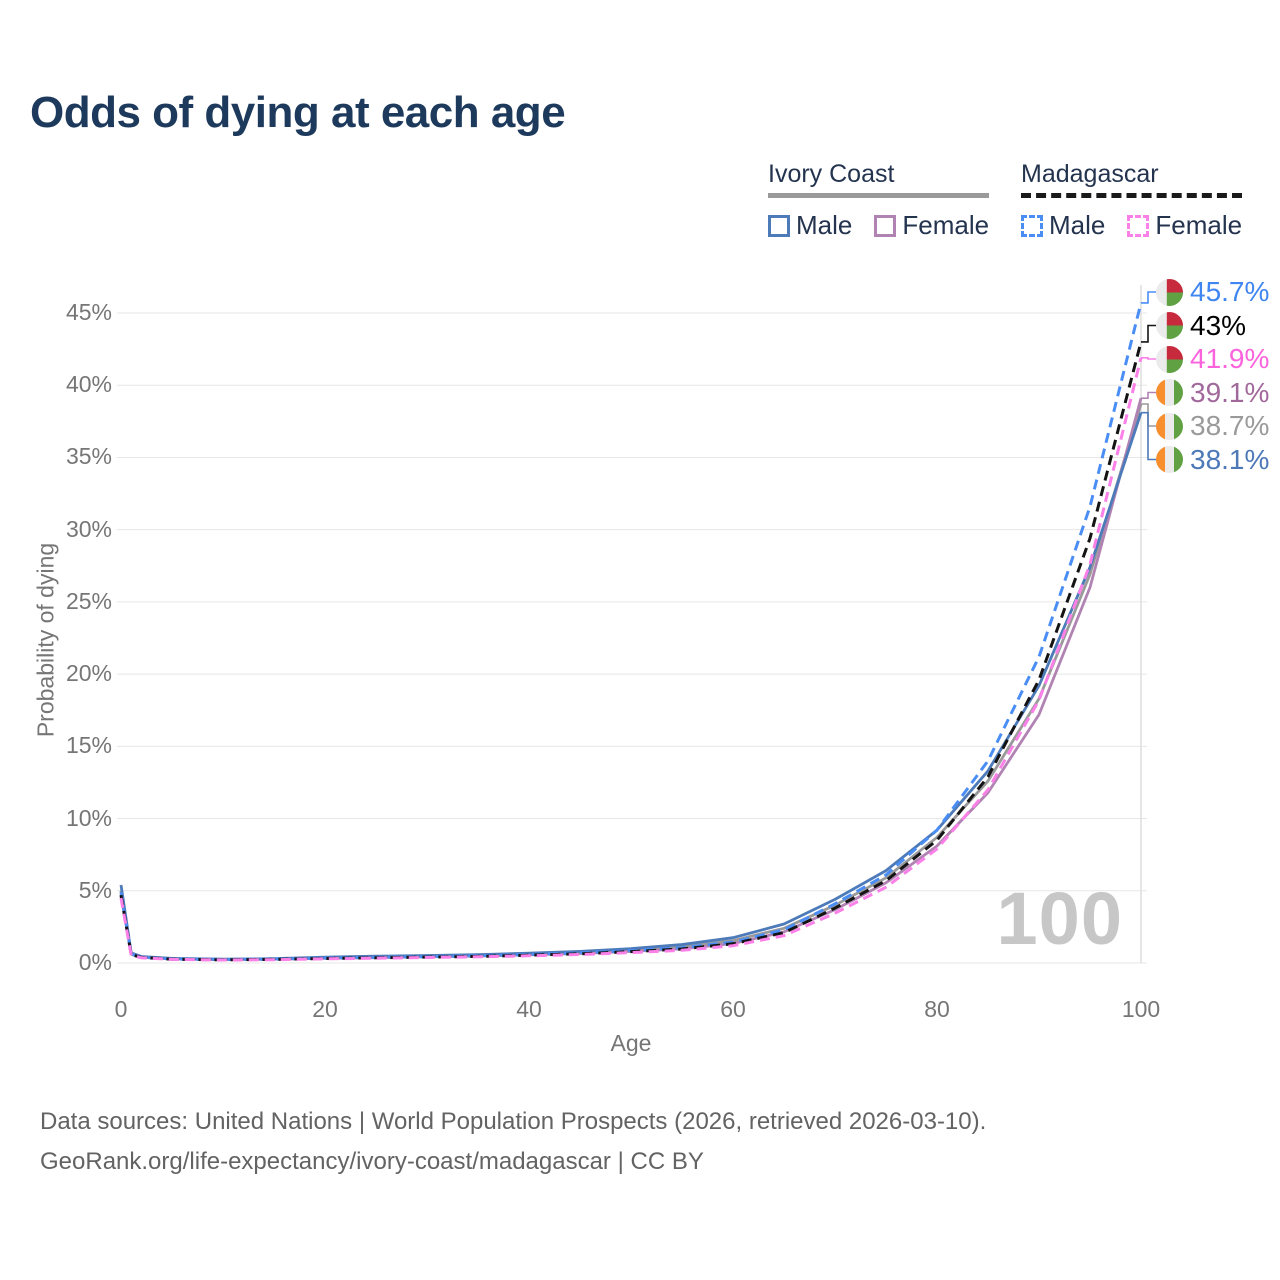 This screenshot has height=1280, width=1280. What do you see at coordinates (1090, 174) in the screenshot?
I see `legend-heading-madagascar: Madagascar` at bounding box center [1090, 174].